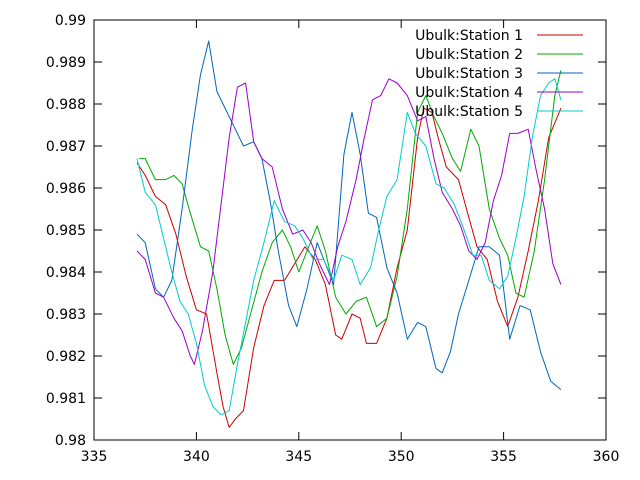 The width and height of the screenshot is (640, 480). Describe the element at coordinates (298, 457) in the screenshot. I see `x-tick-label: 345` at that location.